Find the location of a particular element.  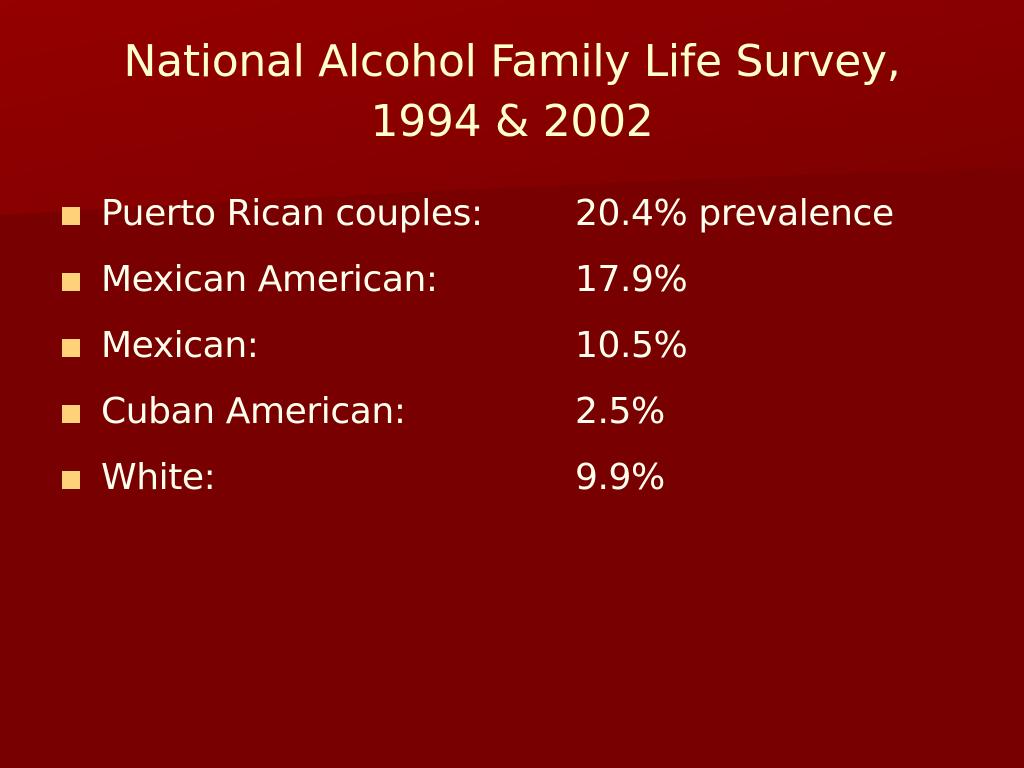

bullet-value: 9.9% is located at coordinates (620, 477).